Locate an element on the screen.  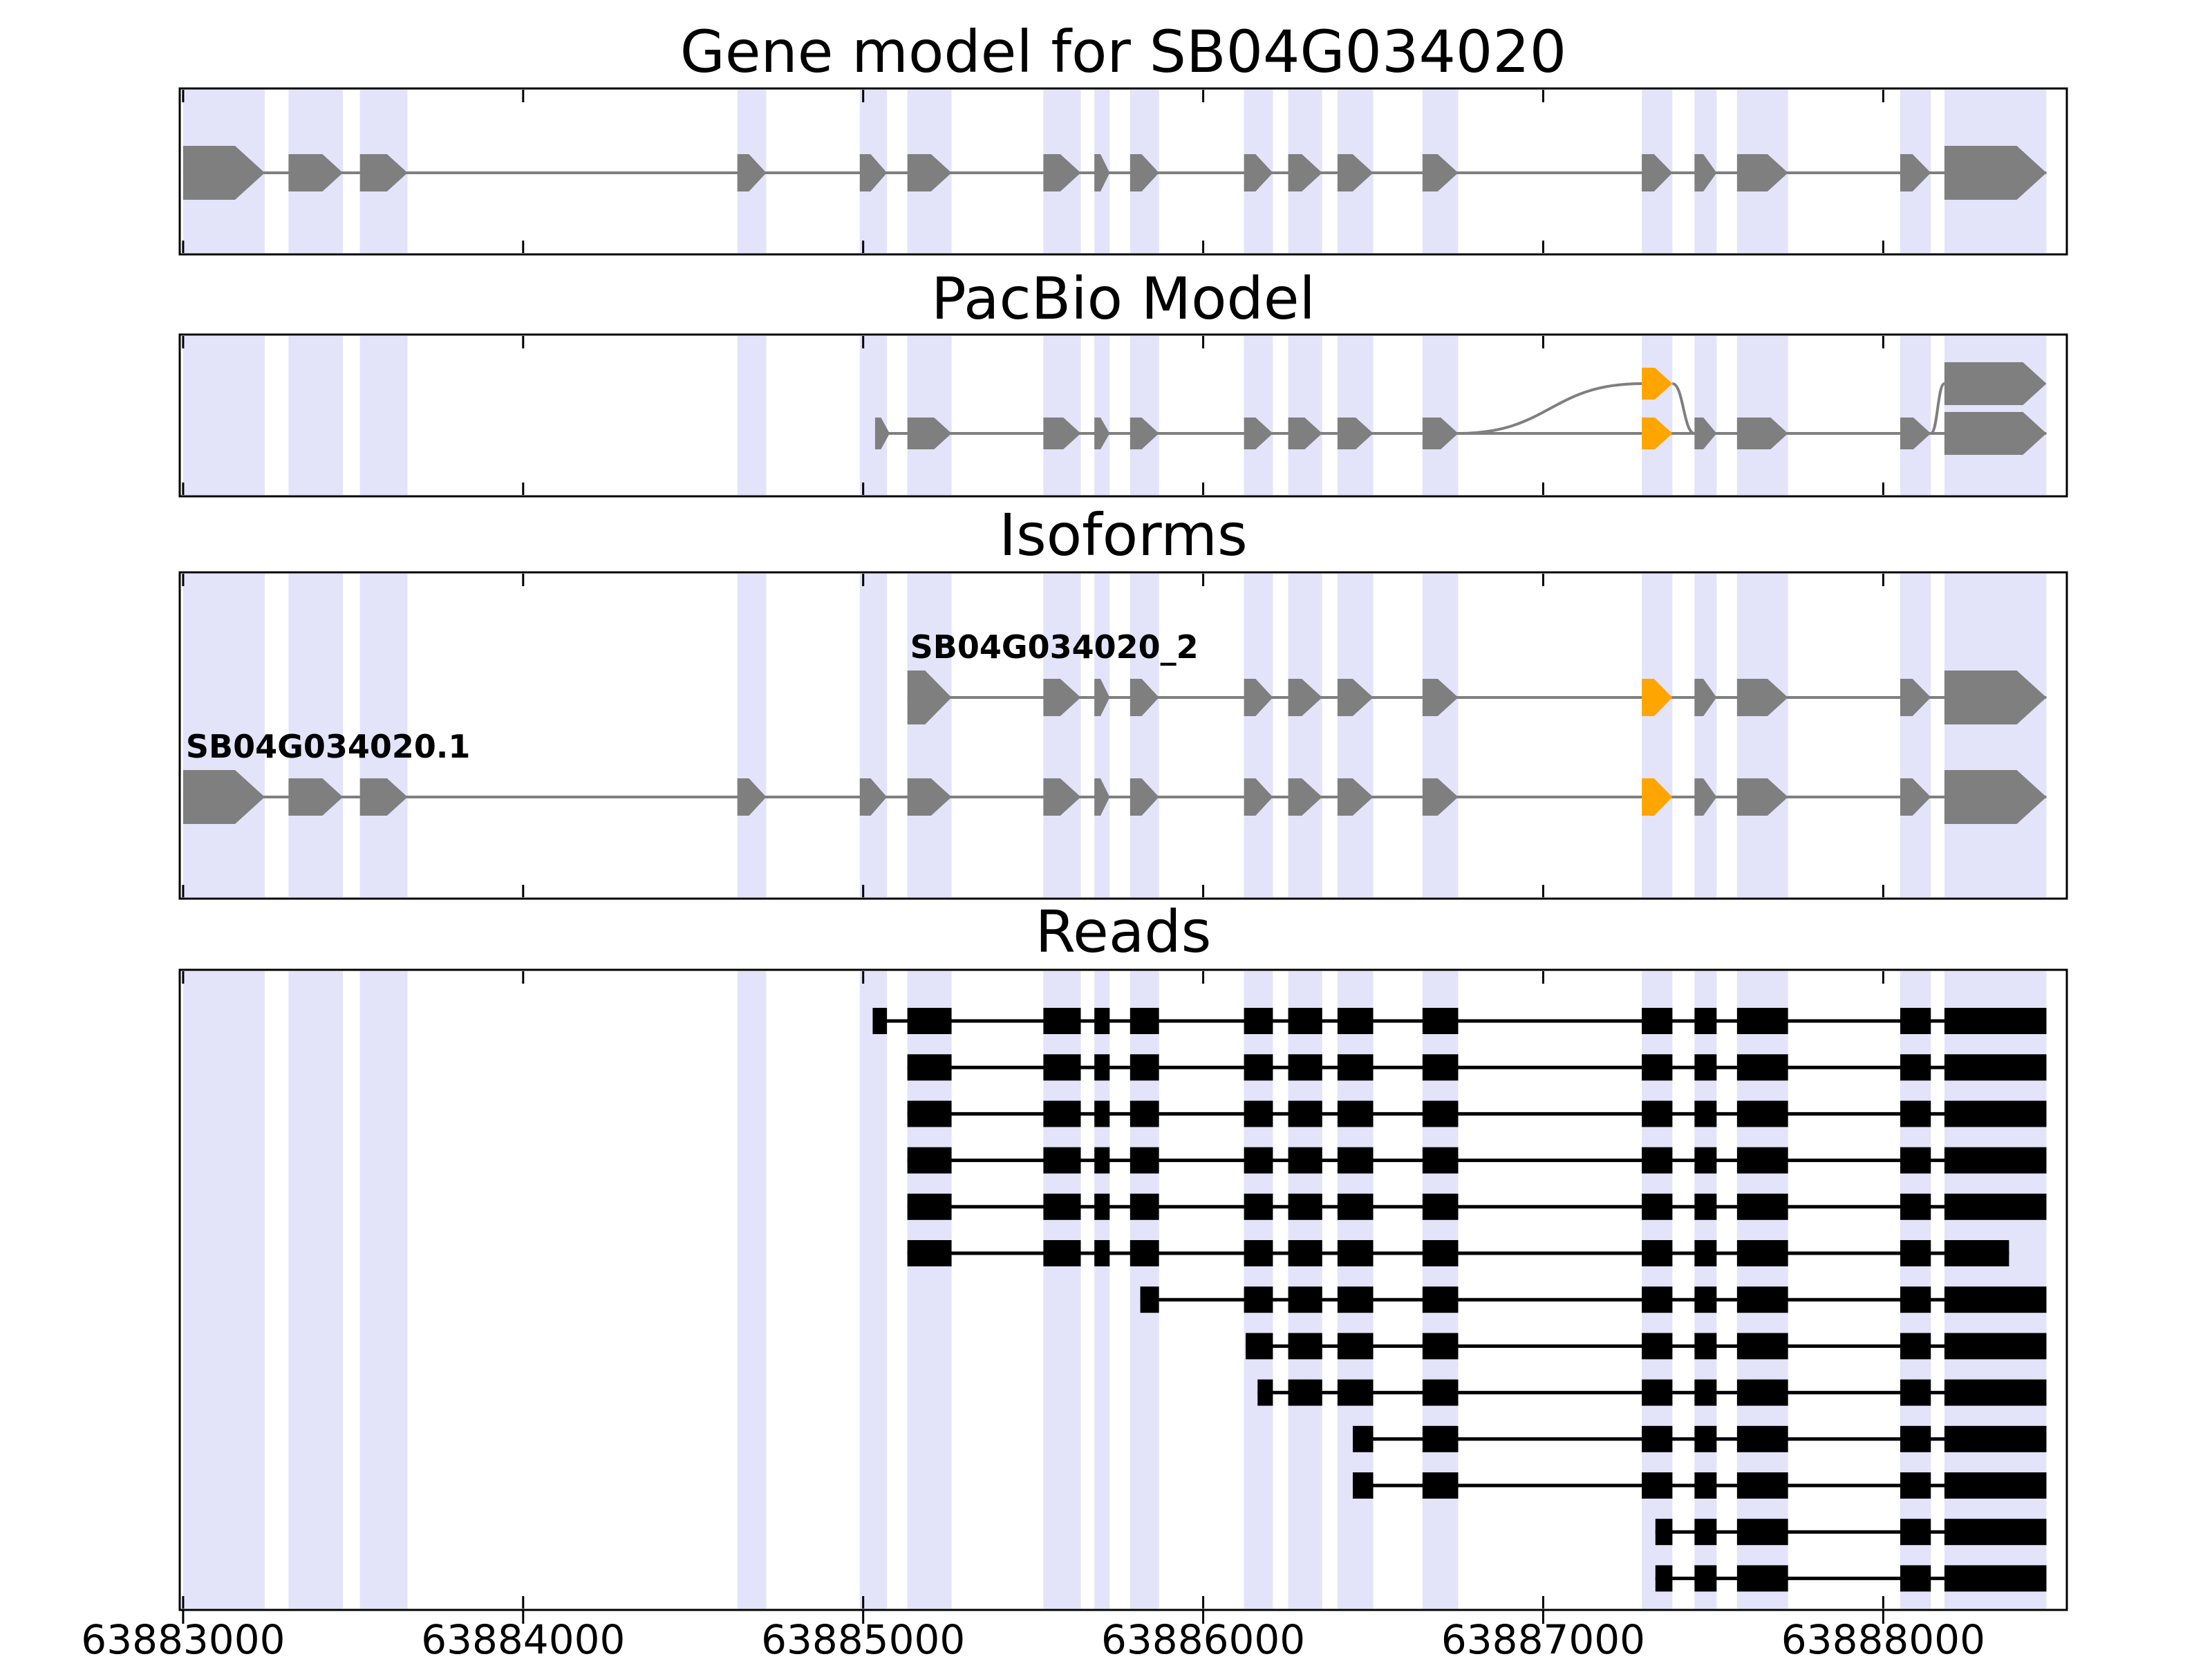
axis-tick-label: 63888000 is located at coordinates (1883, 1638).